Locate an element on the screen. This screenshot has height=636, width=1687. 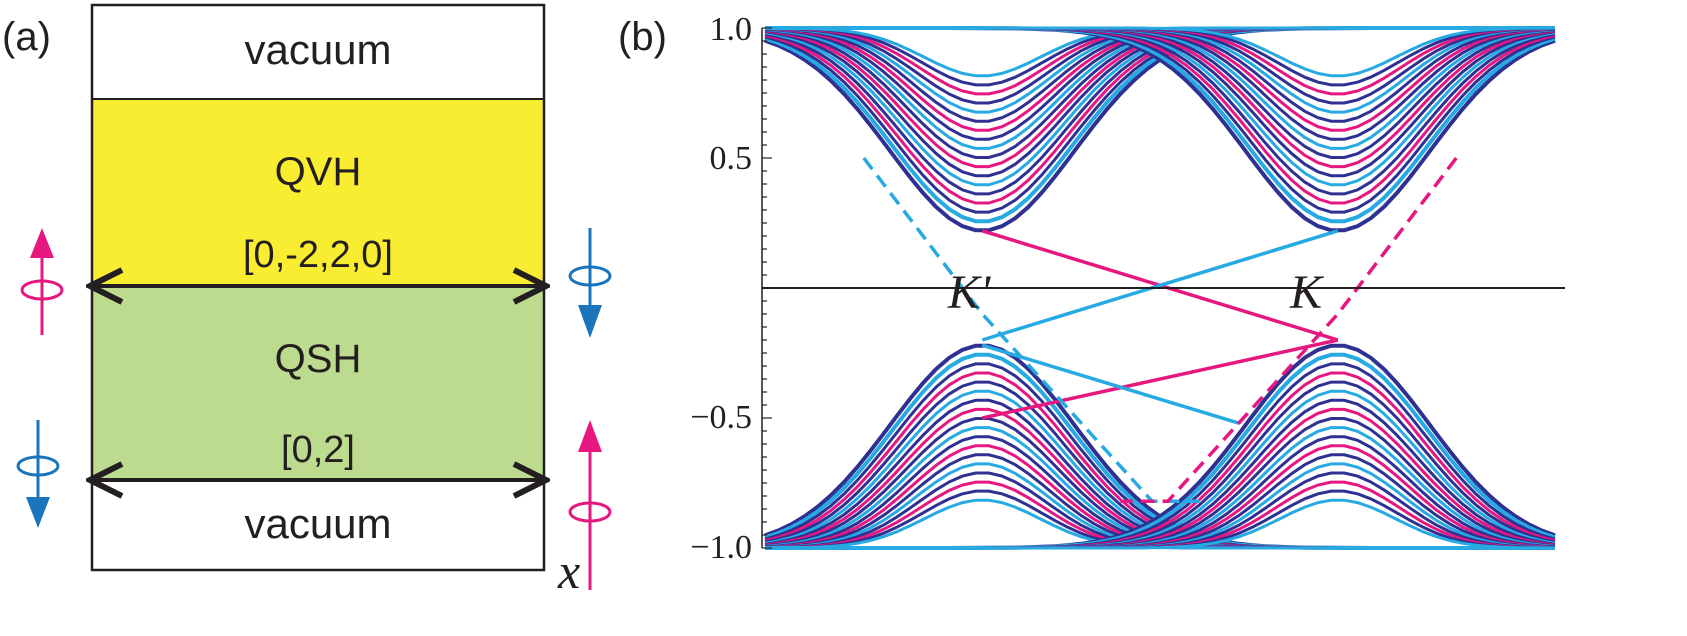
region-qsh is located at coordinates (318, 383).